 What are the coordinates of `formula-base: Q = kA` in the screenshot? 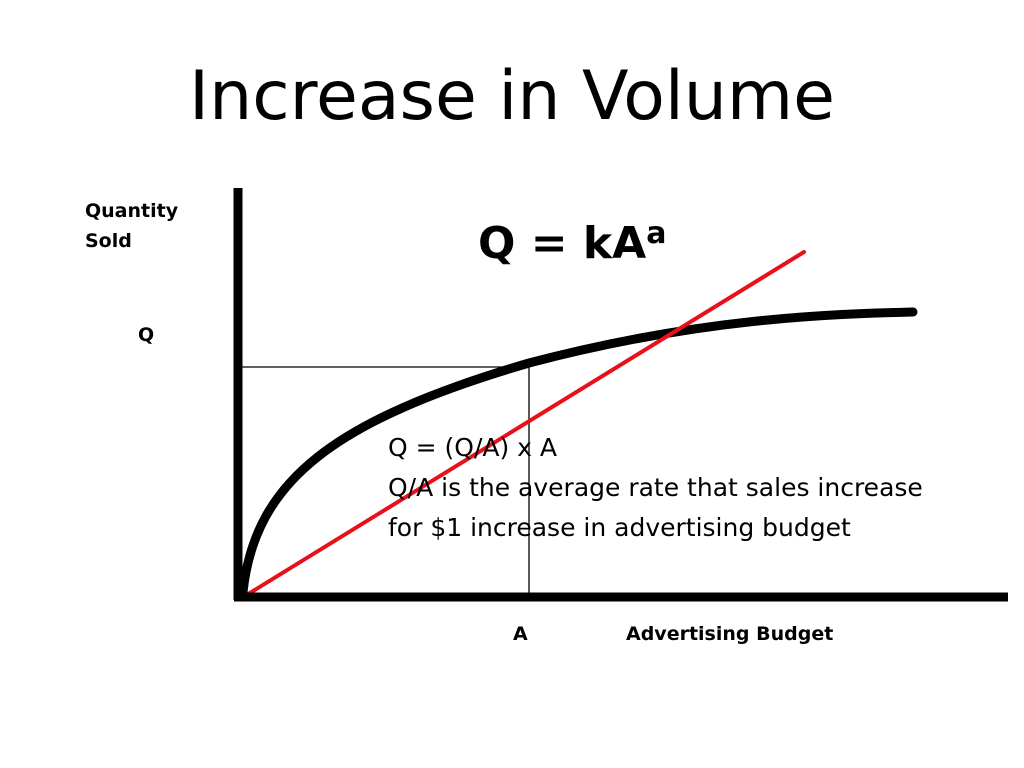 It's located at (562, 243).